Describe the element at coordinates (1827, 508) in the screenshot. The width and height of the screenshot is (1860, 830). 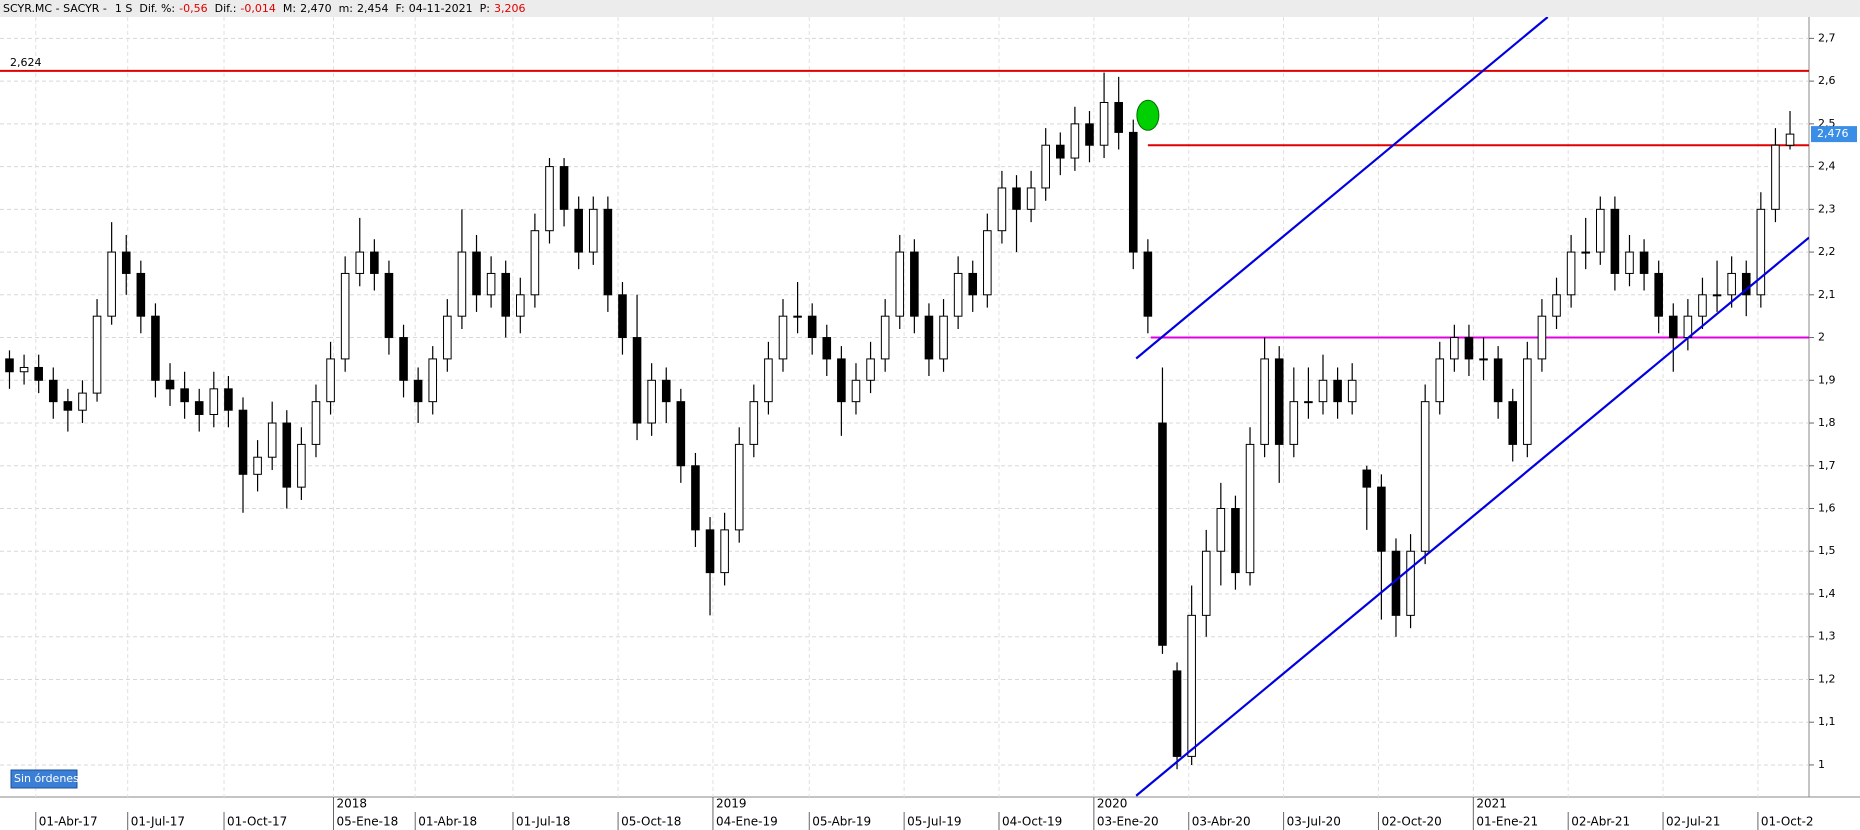
I see `y-tick-label: 1,6` at that location.